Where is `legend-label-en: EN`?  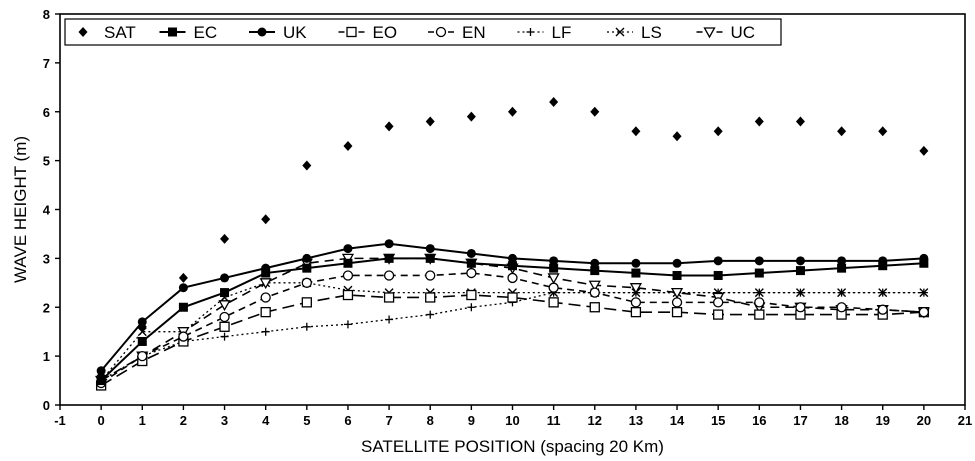
legend-label-en: EN is located at coordinates (474, 32).